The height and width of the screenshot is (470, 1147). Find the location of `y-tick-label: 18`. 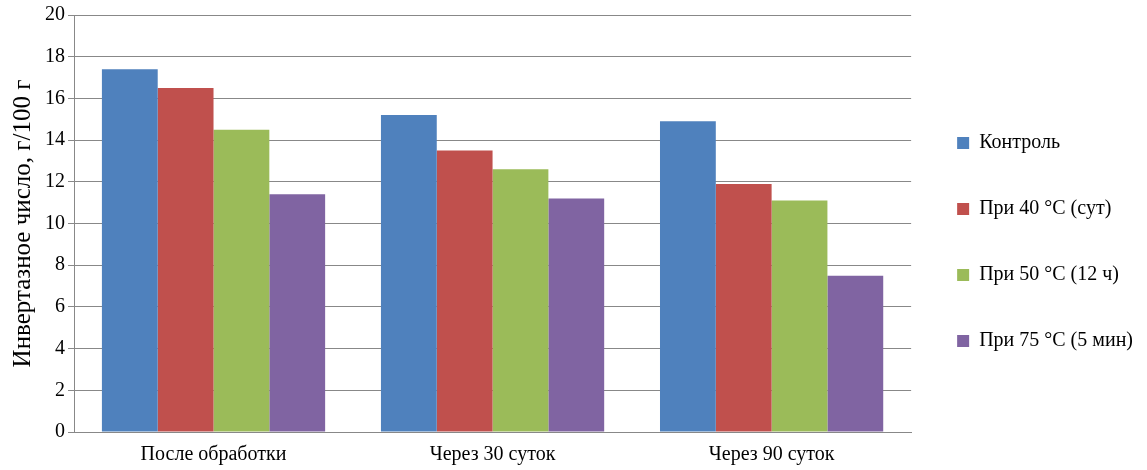

y-tick-label: 18 is located at coordinates (55, 54).